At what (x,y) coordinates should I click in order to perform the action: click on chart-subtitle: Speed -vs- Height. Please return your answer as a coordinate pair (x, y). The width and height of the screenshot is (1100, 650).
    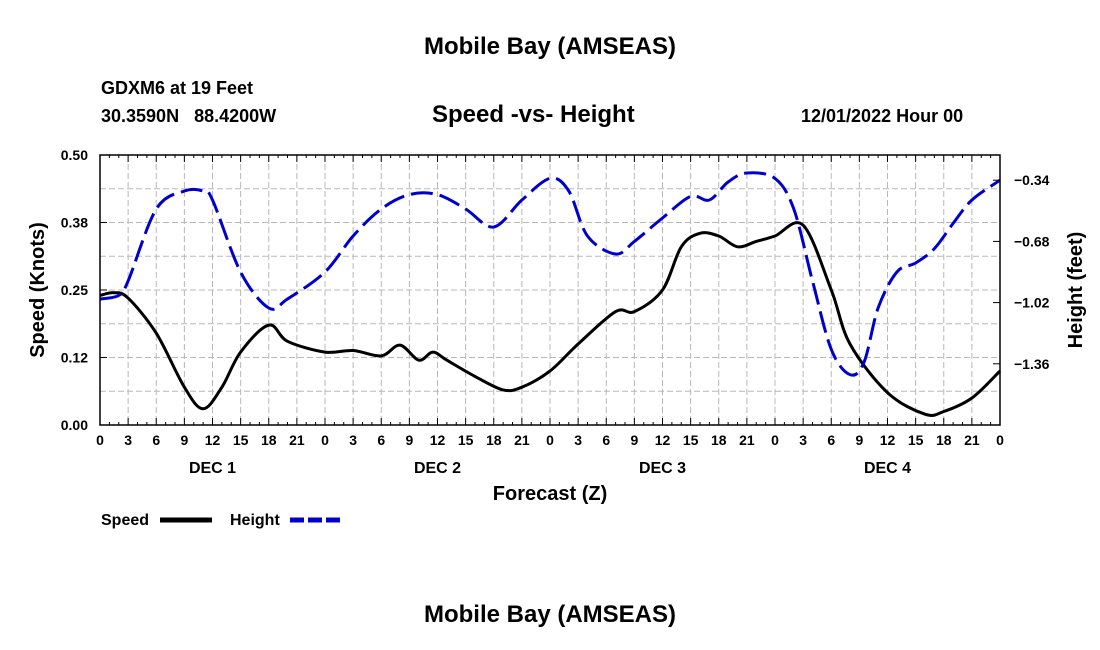
    Looking at the image, I should click on (533, 114).